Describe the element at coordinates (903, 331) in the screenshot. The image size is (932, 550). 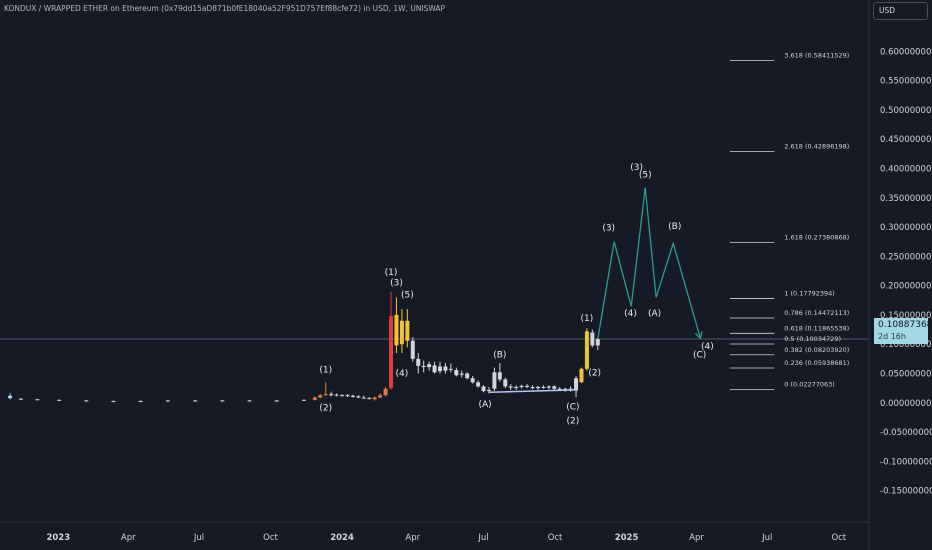
I see `current-price-badge: 0.10887368 2d 16h` at that location.